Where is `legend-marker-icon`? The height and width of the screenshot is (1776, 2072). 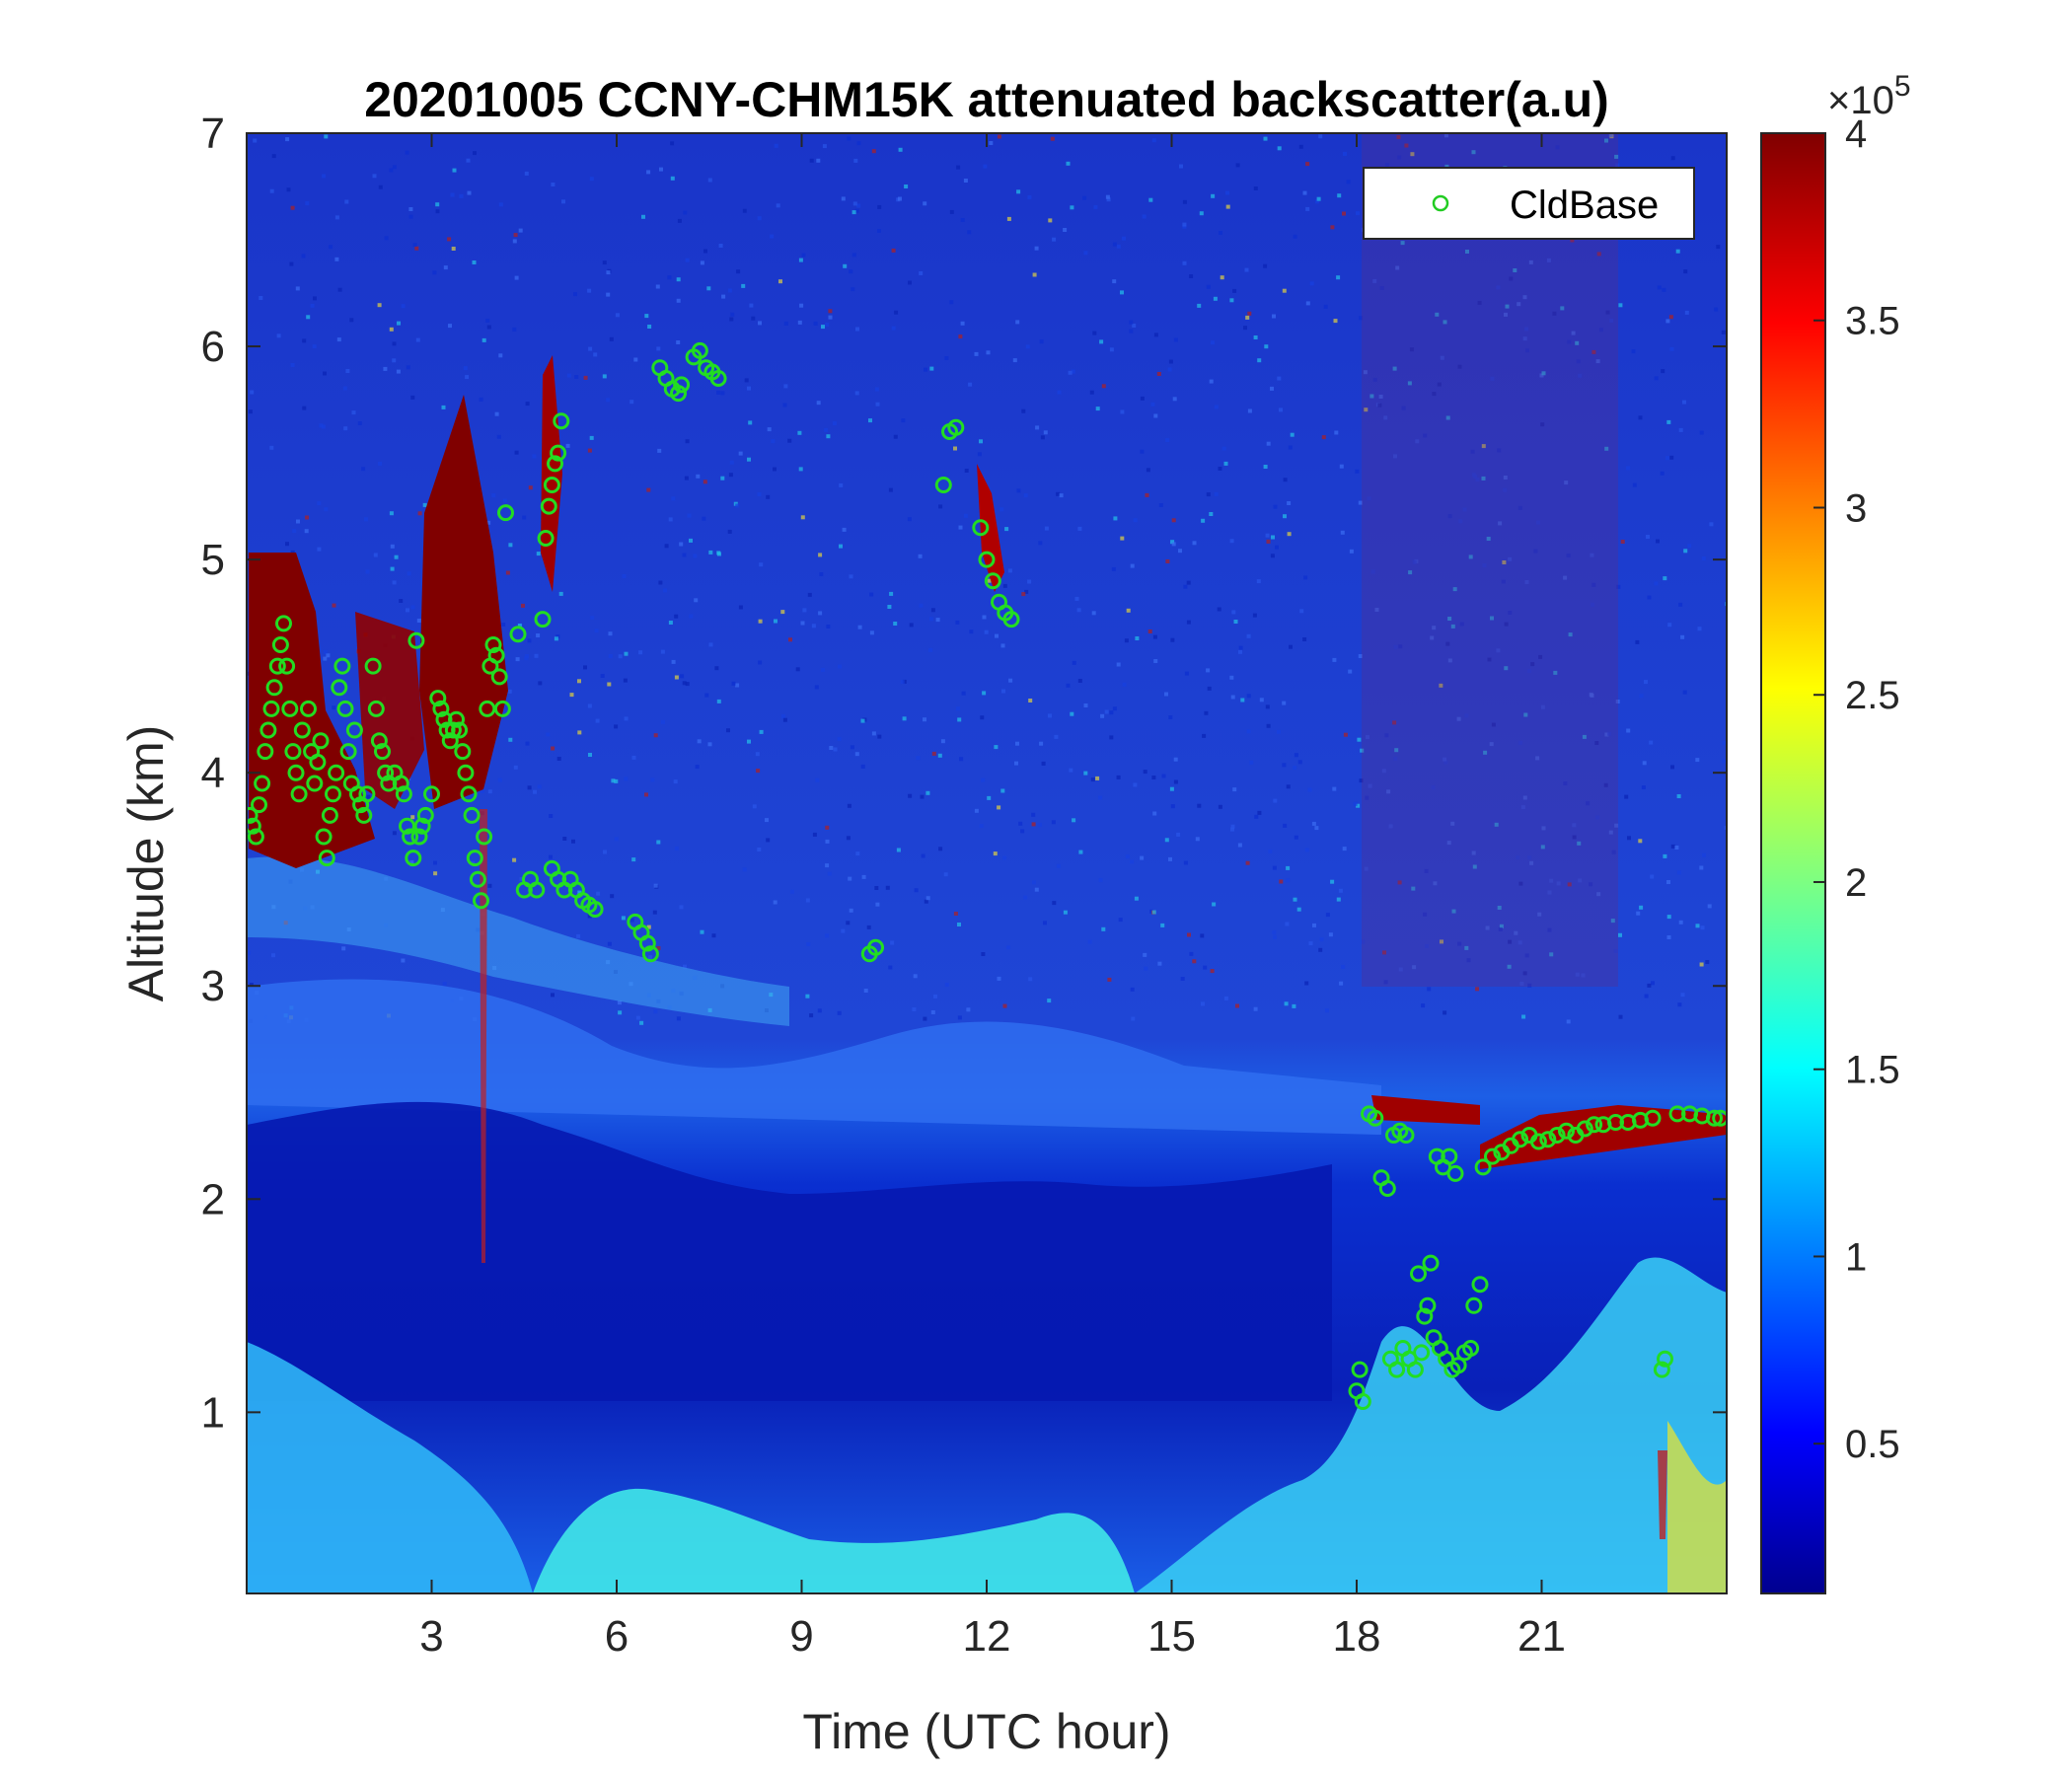 legend-marker-icon is located at coordinates (1440, 203).